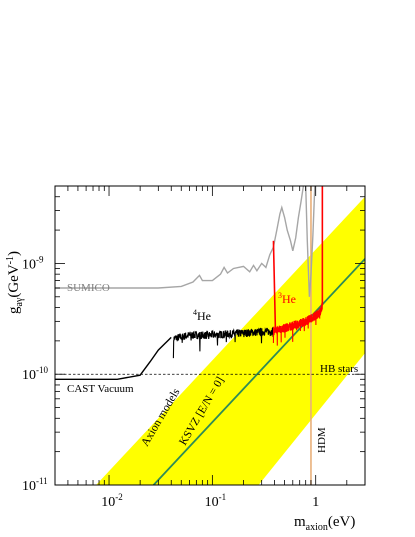  What do you see at coordinates (113, 358) in the screenshot?
I see `cast-vacuum-curve` at bounding box center [113, 358].